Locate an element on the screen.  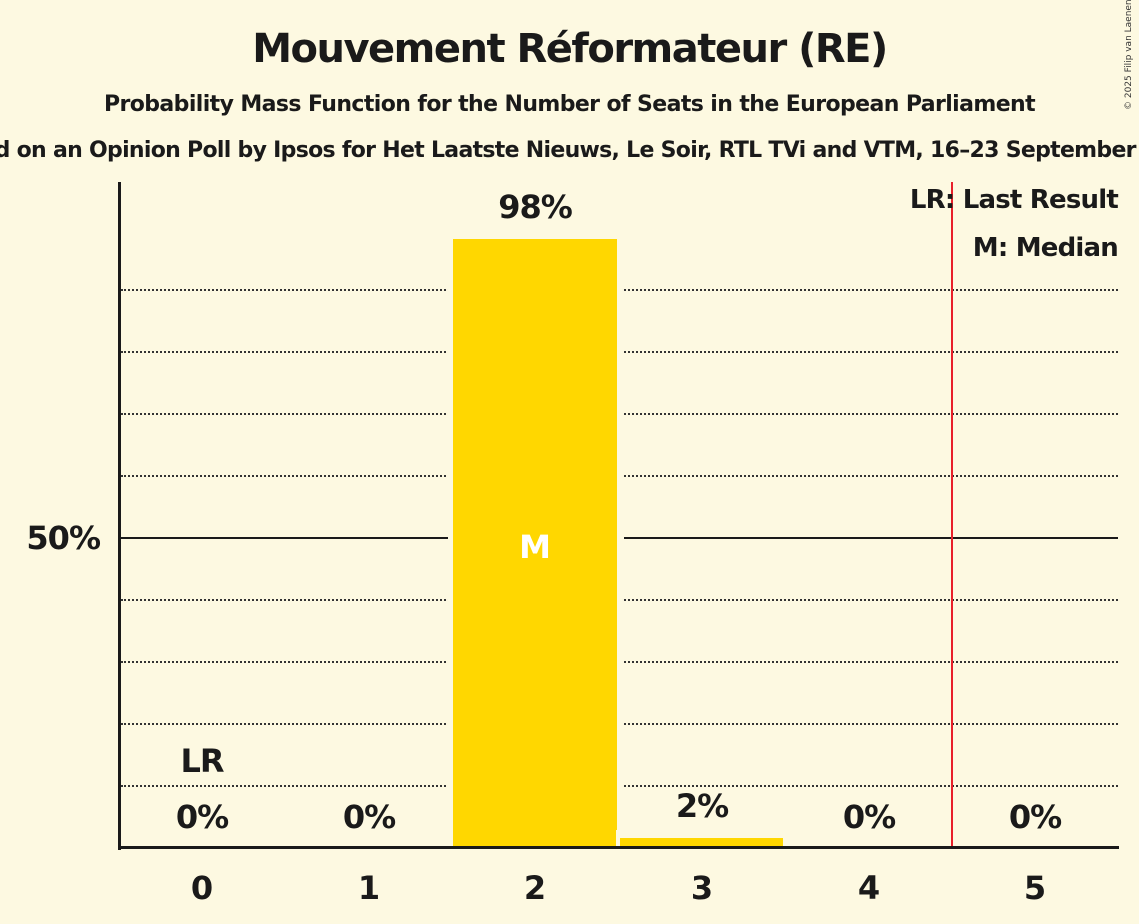
bar-label-2: 98% is located at coordinates (535, 207).